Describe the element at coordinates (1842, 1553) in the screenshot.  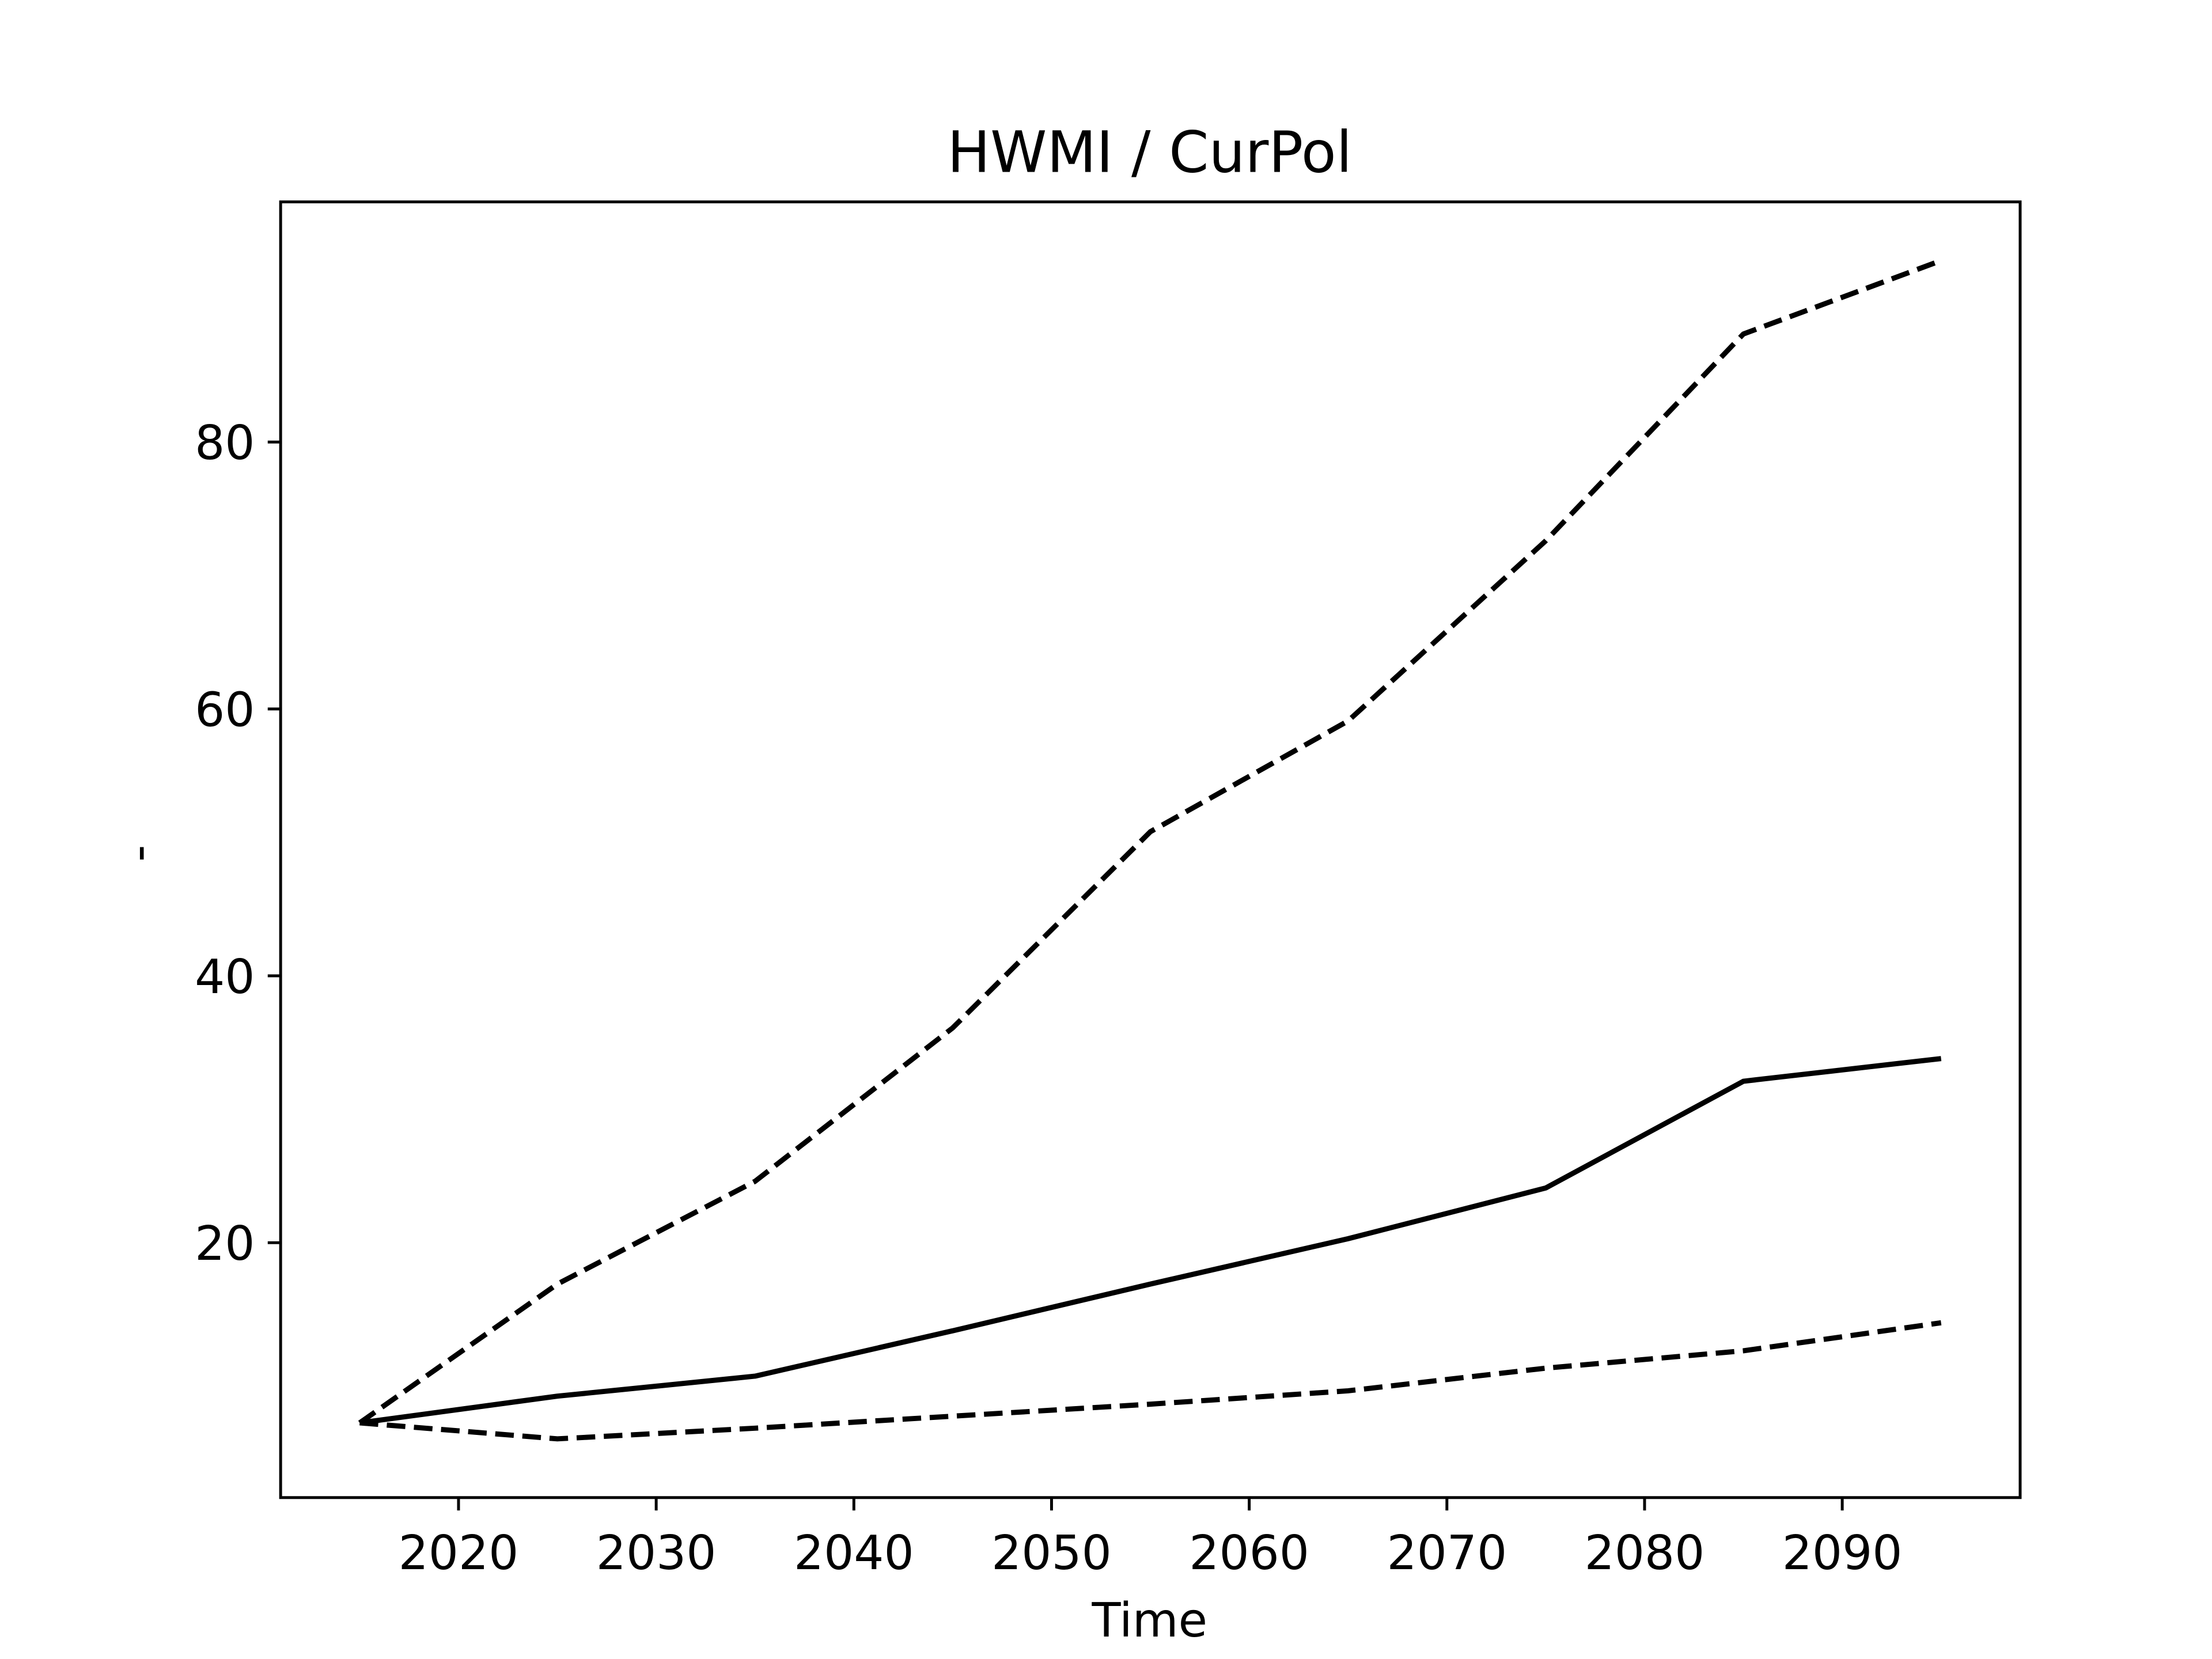
I see `x-tick-label: 2090` at that location.